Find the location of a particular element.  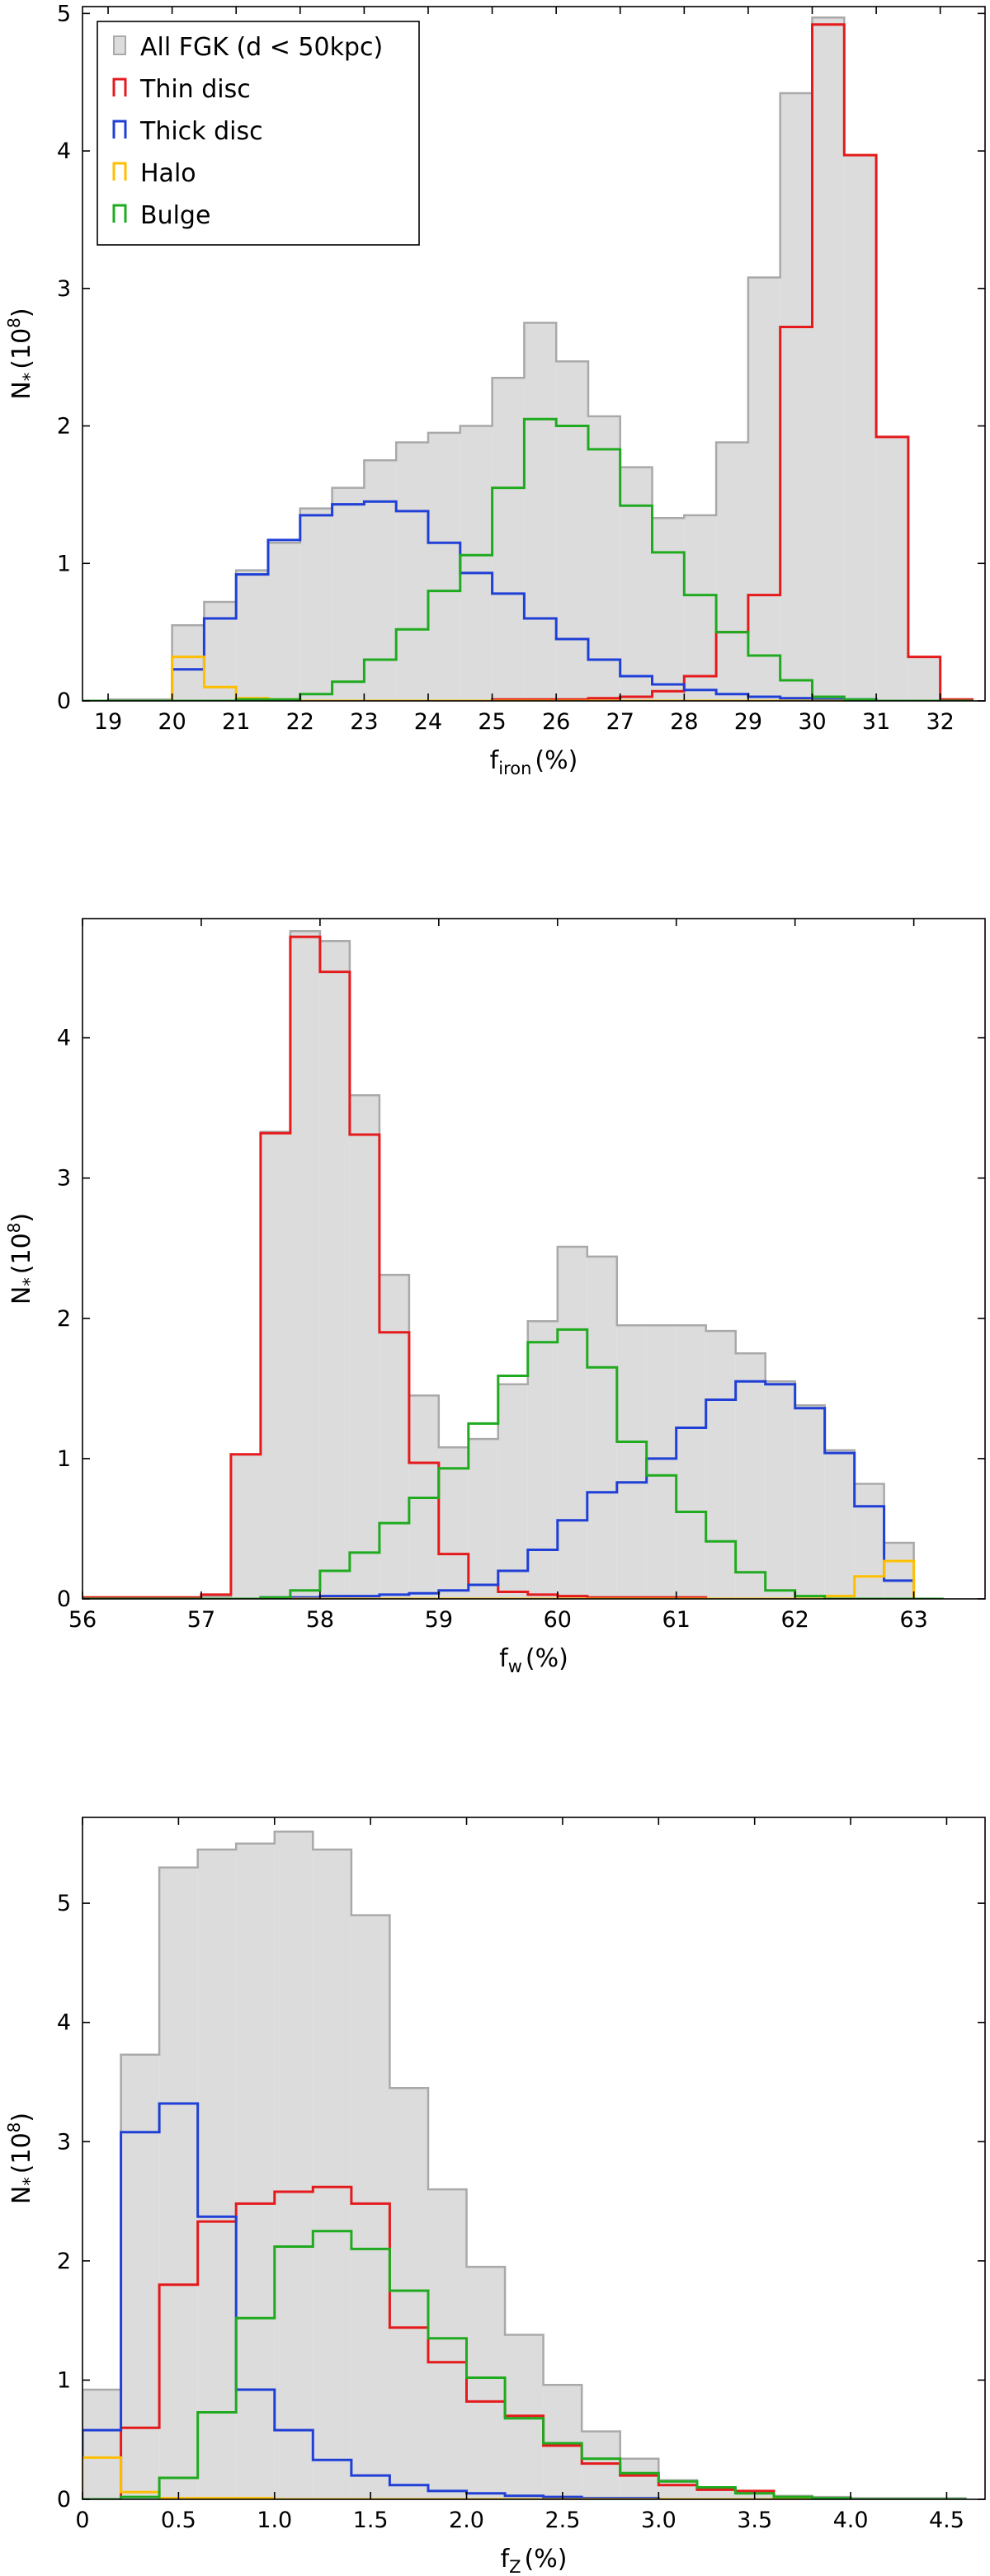

legend-box is located at coordinates (258, 133).